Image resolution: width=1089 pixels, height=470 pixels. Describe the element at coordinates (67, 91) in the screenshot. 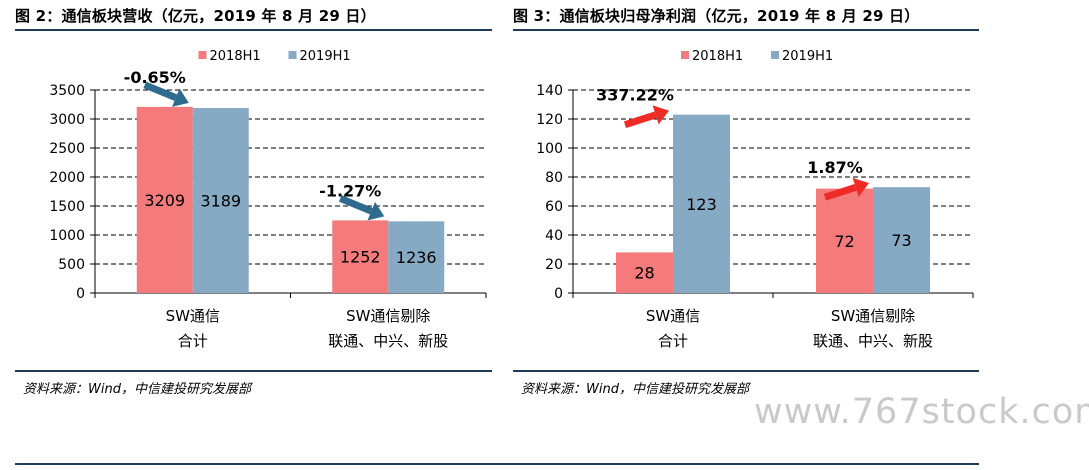

I see `y-tick-label: 3500` at that location.